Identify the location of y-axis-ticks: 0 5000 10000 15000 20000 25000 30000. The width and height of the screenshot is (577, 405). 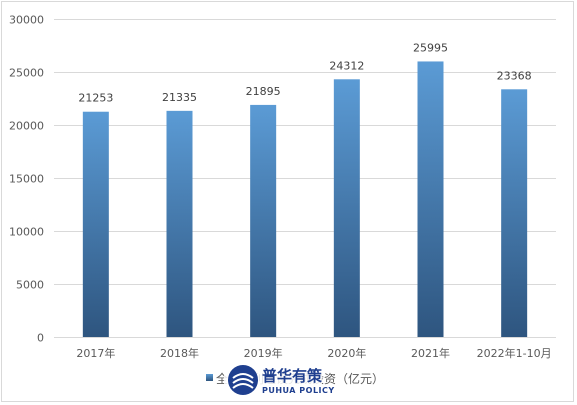
(26, 179).